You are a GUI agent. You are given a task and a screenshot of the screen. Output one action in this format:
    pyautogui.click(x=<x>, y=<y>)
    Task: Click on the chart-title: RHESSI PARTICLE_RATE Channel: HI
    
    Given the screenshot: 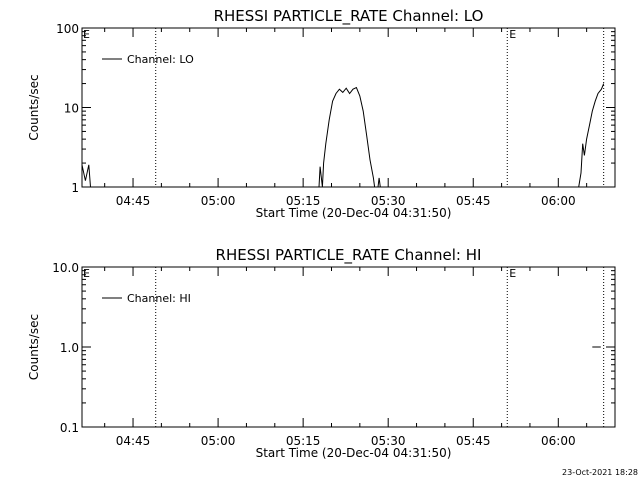 What is the action you would take?
    pyautogui.click(x=349, y=255)
    